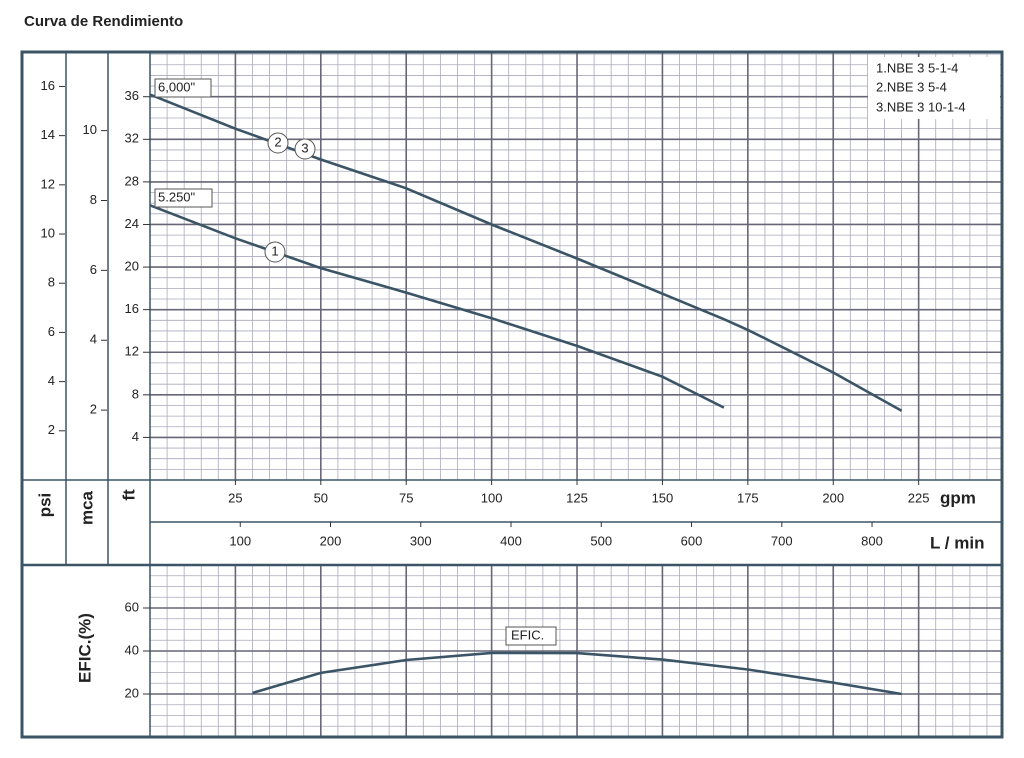 The height and width of the screenshot is (758, 1024). I want to click on x-tick-label: 150, so click(663, 497).